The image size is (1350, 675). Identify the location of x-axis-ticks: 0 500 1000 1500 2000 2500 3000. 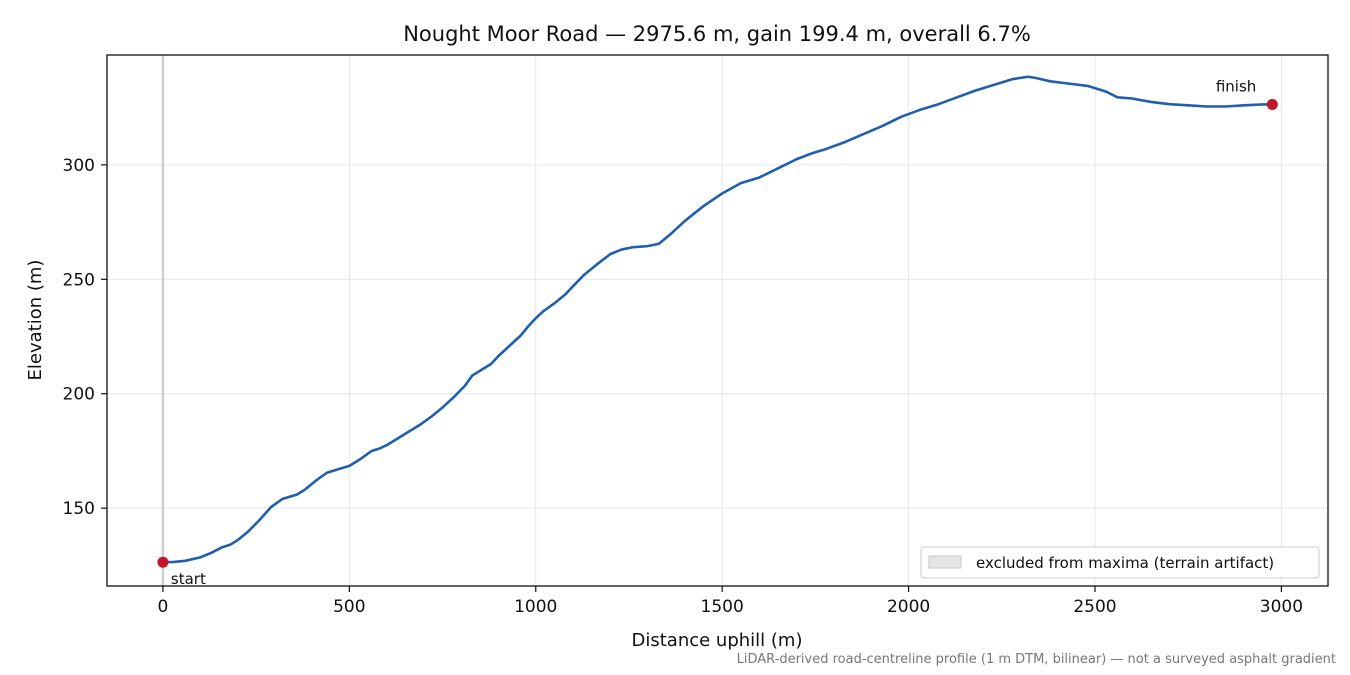
(730, 601).